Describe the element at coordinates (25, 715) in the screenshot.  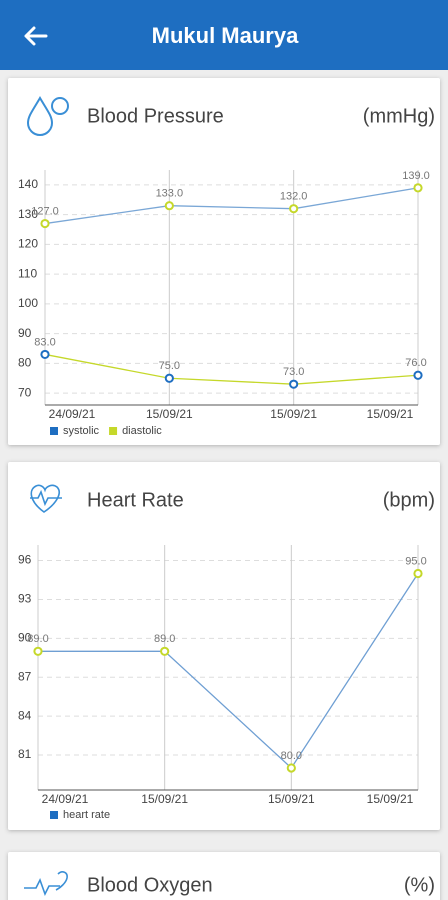
I see `y-tick-label: 84` at that location.